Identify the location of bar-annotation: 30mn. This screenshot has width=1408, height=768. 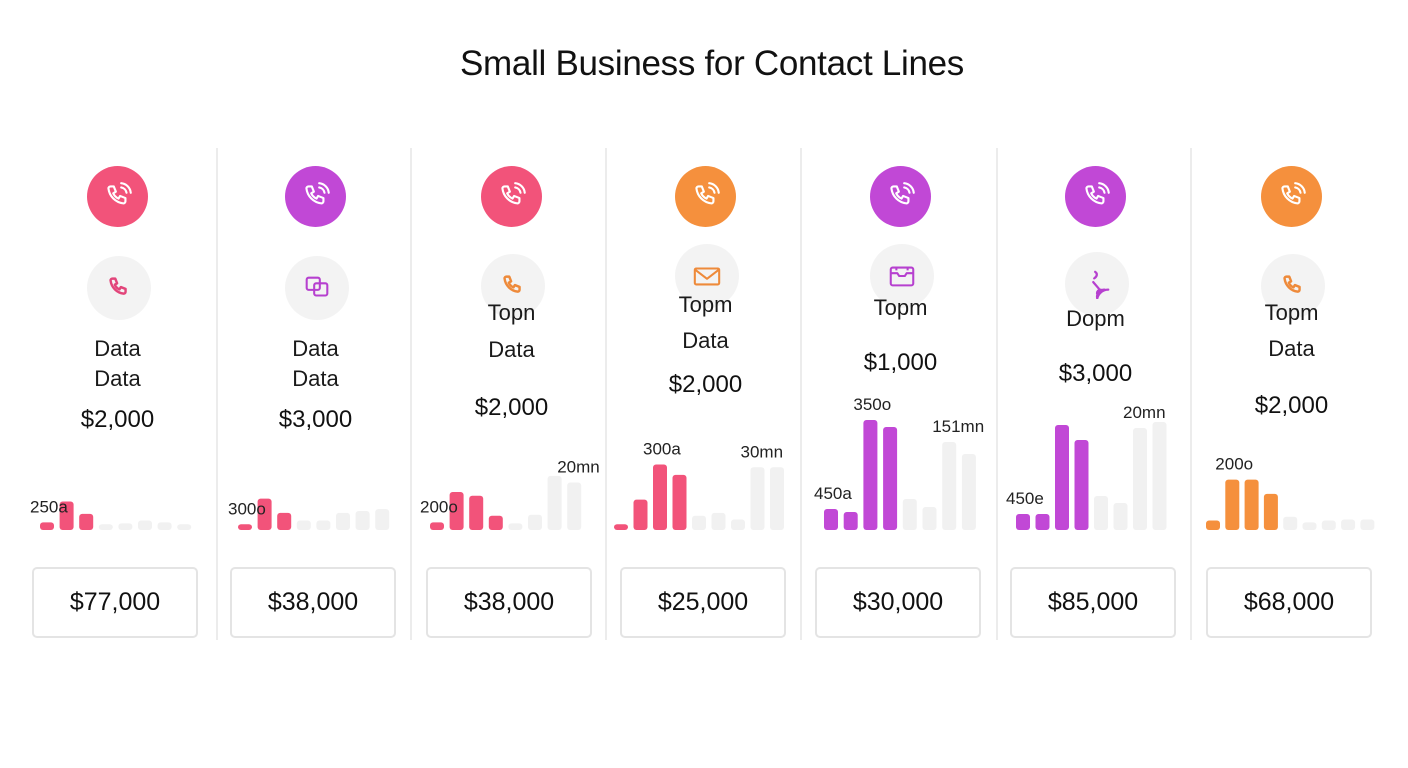
(762, 451).